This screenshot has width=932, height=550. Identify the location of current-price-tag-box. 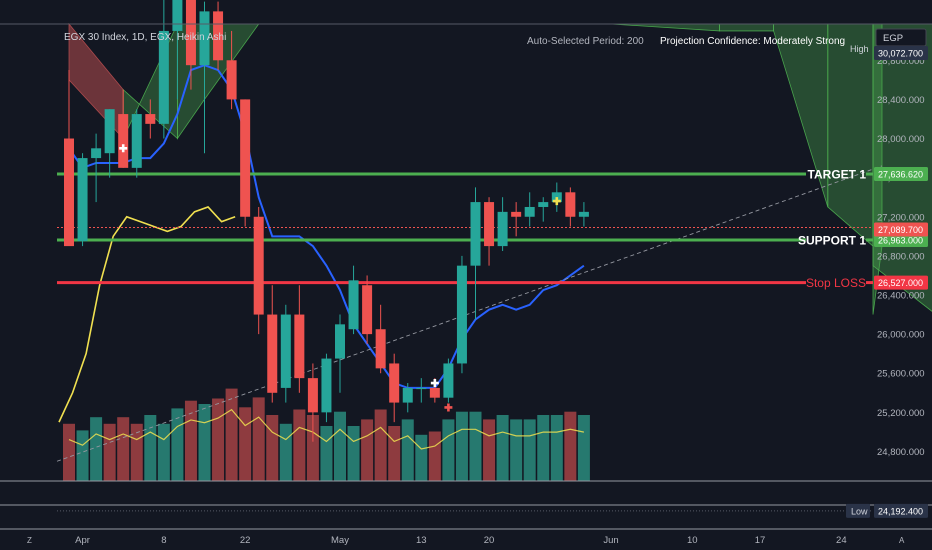
(901, 229).